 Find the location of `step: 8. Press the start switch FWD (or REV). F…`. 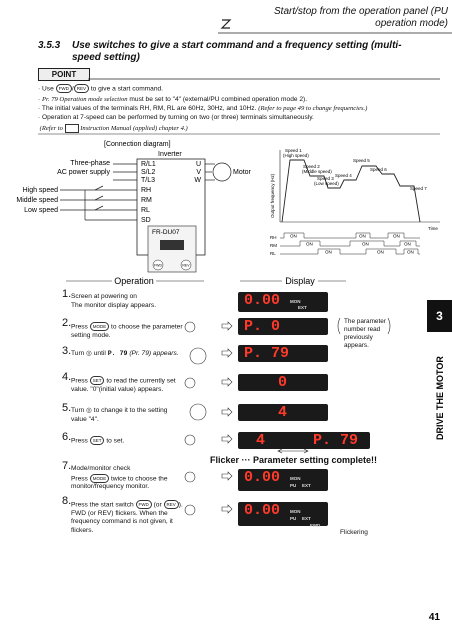

step: 8. Press the start switch FWD (or REV). F… is located at coordinates (123, 515).